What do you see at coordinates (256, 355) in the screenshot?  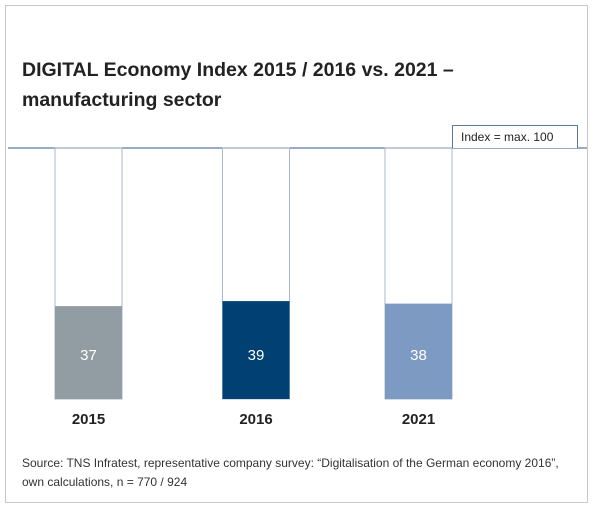 I see `value-label: 39` at bounding box center [256, 355].